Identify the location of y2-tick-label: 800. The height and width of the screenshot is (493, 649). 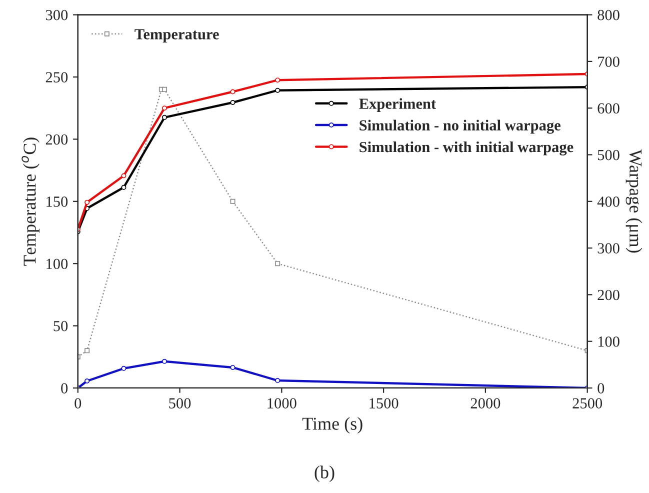
(609, 15).